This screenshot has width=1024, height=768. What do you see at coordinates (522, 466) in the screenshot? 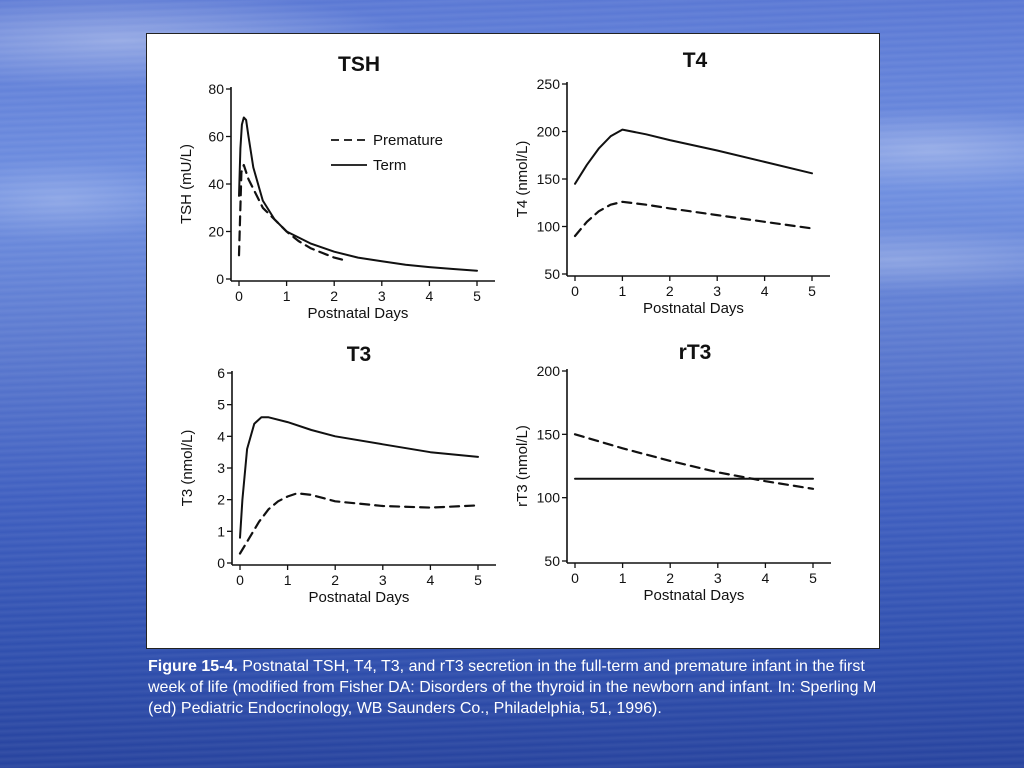
I see `rt3-y-axis-label: rT3 (nmol/L)` at bounding box center [522, 466].